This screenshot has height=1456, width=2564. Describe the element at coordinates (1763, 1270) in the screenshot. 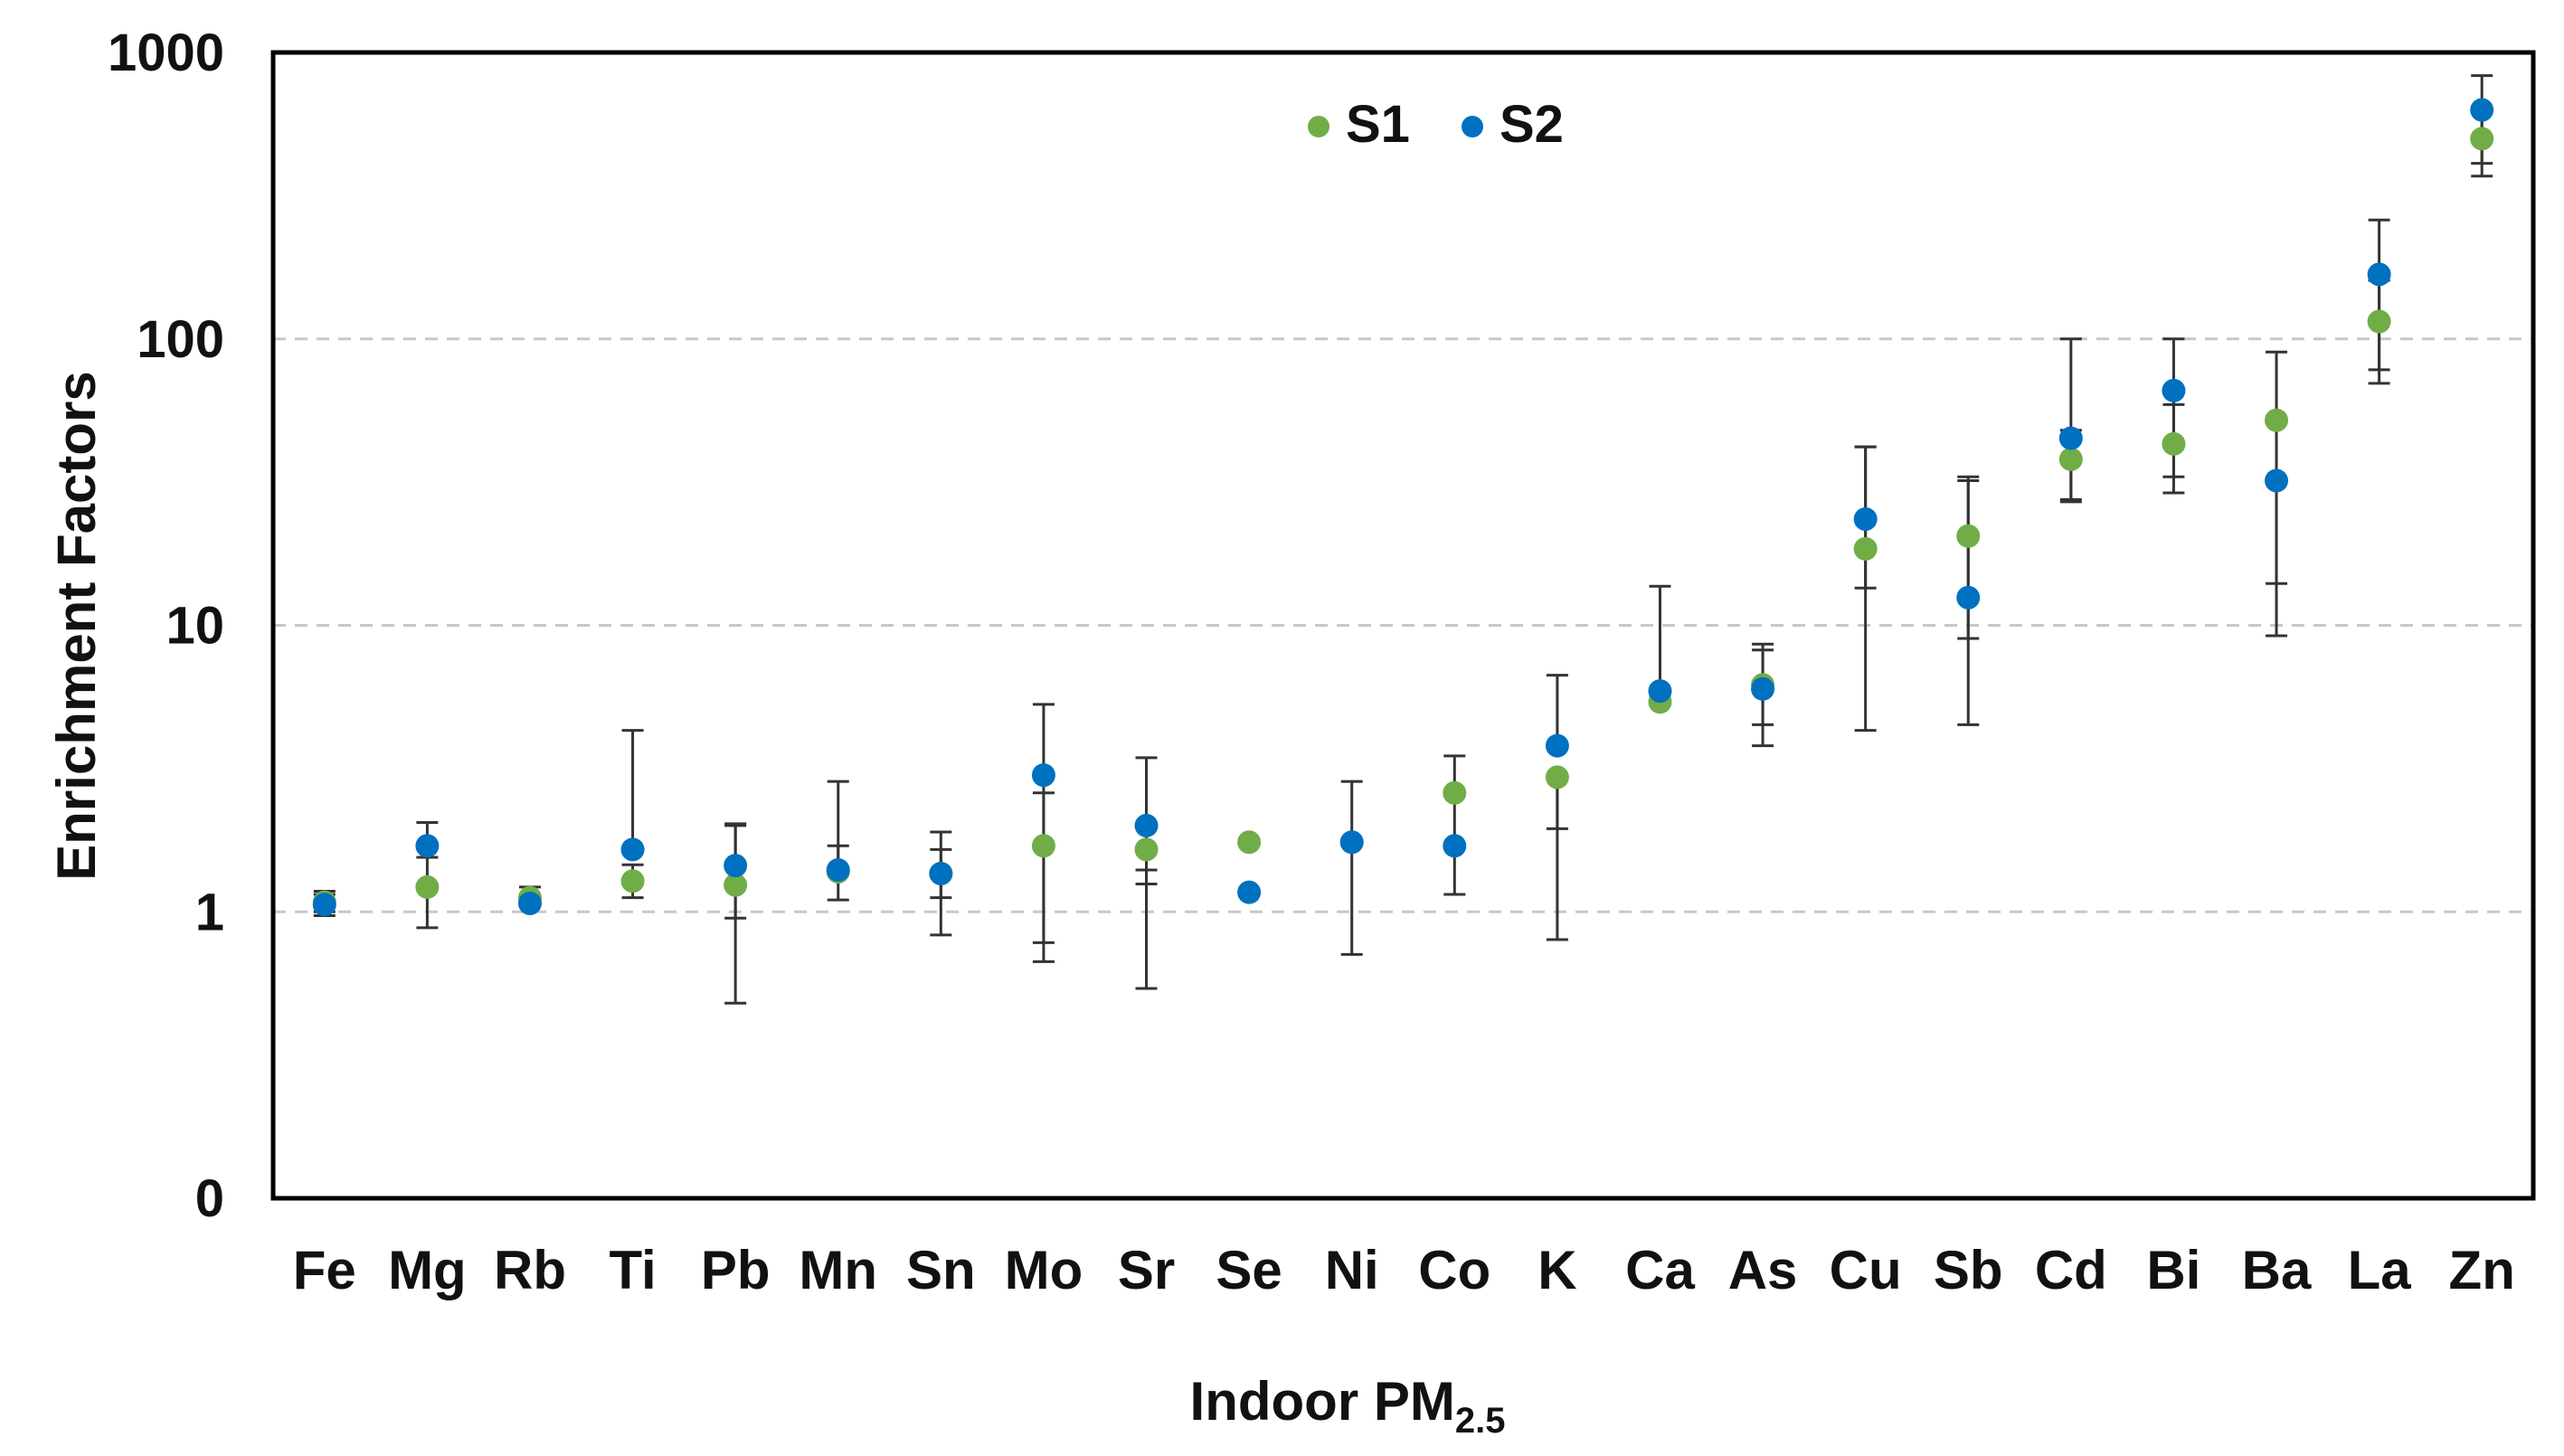

I see `x-tick-label: As` at that location.